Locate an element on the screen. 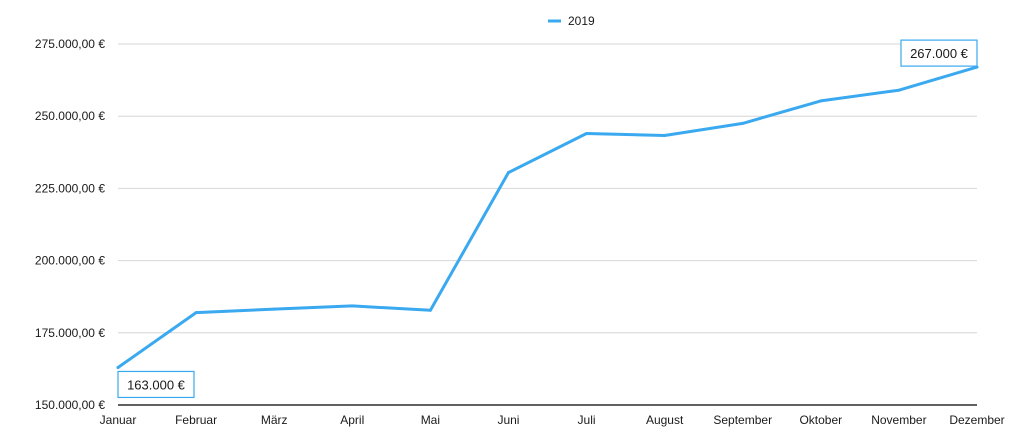 This screenshot has height=440, width=1024. x-tick-label: Januar is located at coordinates (118, 420).